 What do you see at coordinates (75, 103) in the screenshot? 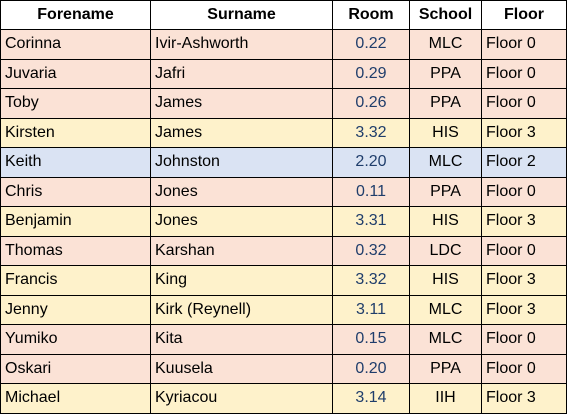
I see `cell-forename: Toby` at bounding box center [75, 103].